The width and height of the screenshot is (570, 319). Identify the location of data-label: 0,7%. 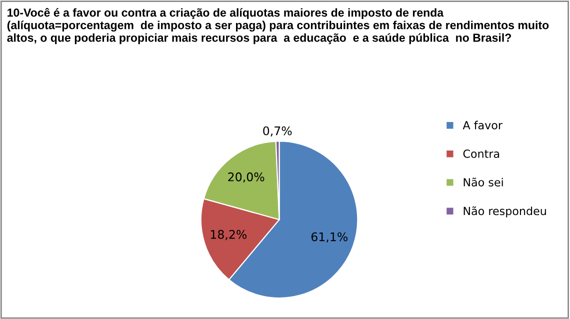
(277, 131).